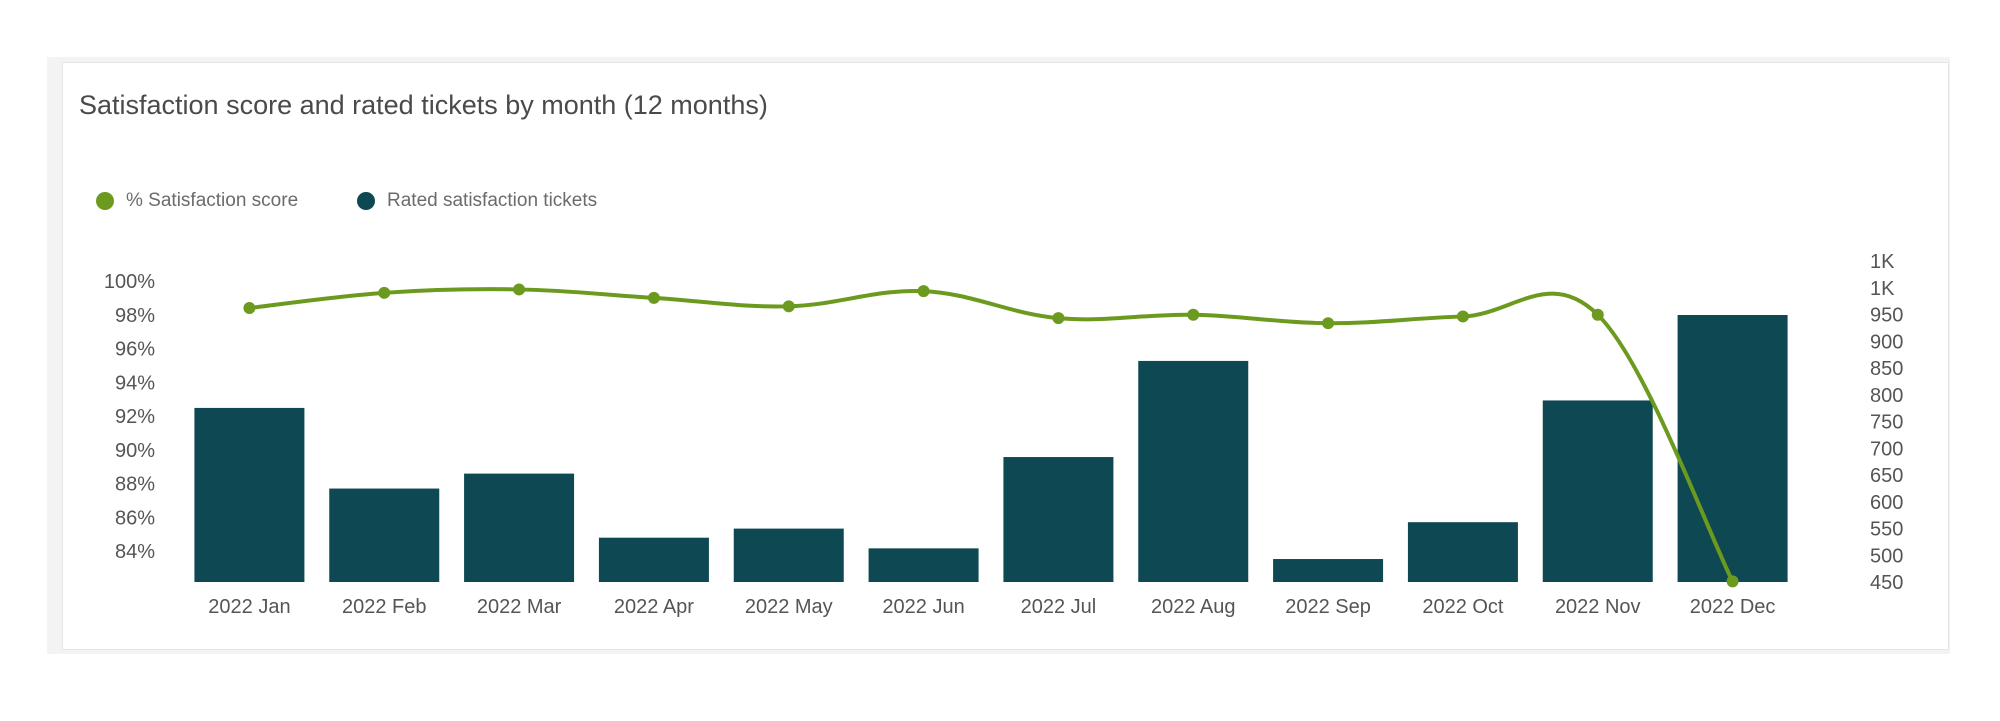 The height and width of the screenshot is (721, 2000). I want to click on bar-2022-mar, so click(519, 527).